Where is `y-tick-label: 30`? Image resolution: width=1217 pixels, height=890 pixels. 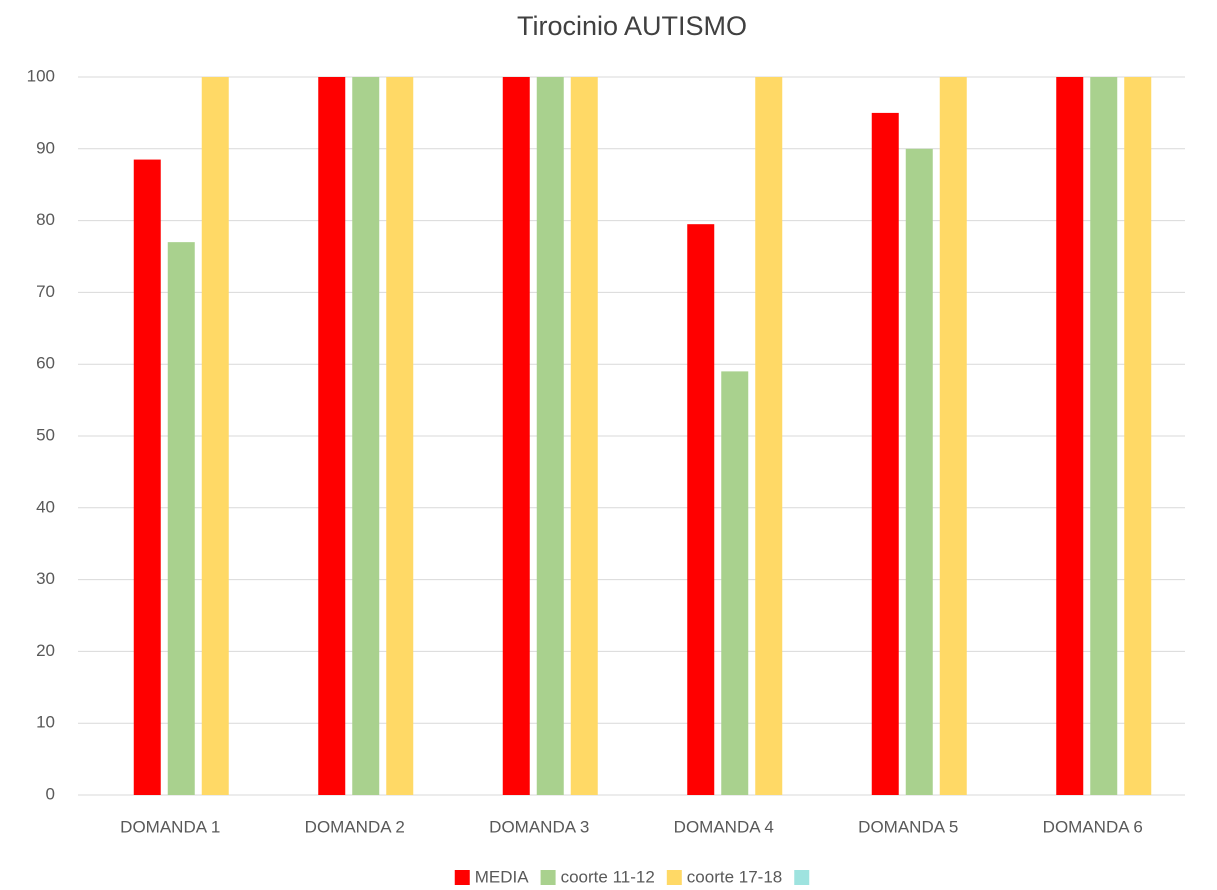
y-tick-label: 30 is located at coordinates (45, 578).